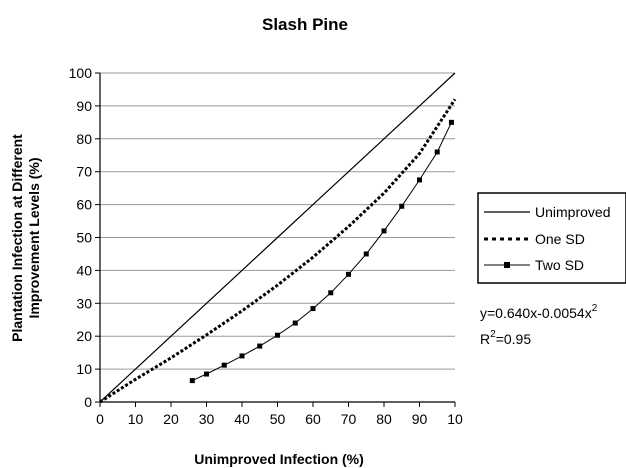  I want to click on y-tick-label: 50, so click(84, 238).